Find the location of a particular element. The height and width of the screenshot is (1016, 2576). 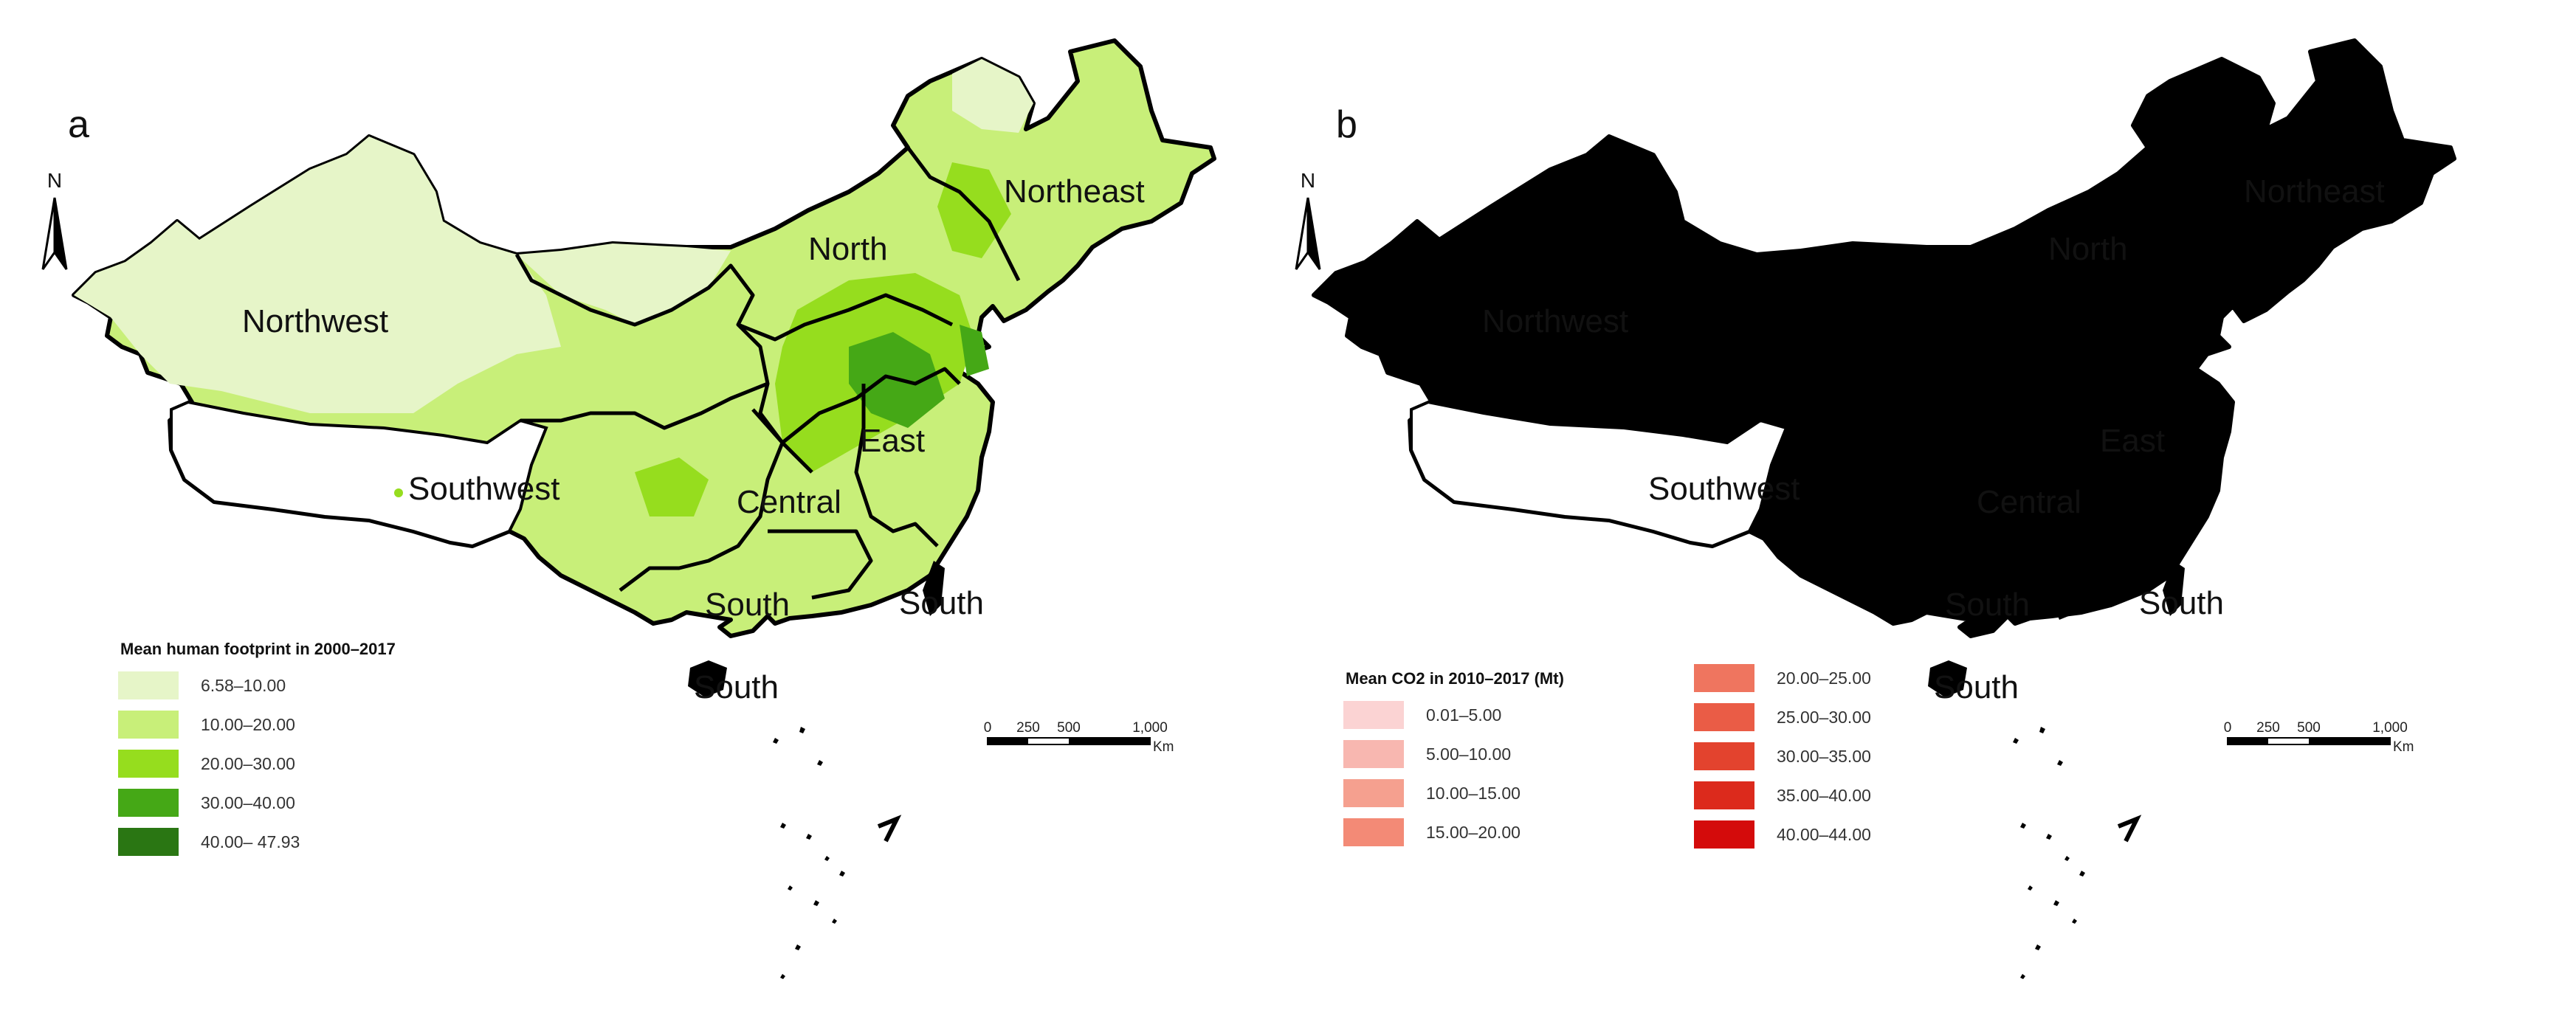

hainan-island is located at coordinates (1947, 678).